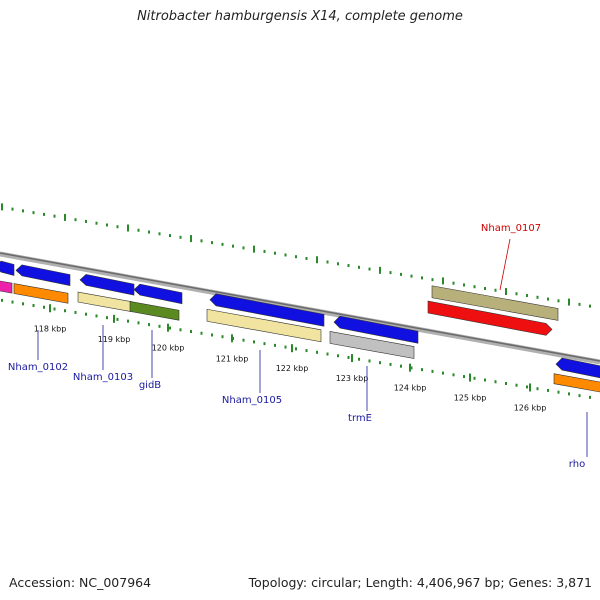  Describe the element at coordinates (6, 287) in the screenshot. I see `feature-bar-magenta` at that location.